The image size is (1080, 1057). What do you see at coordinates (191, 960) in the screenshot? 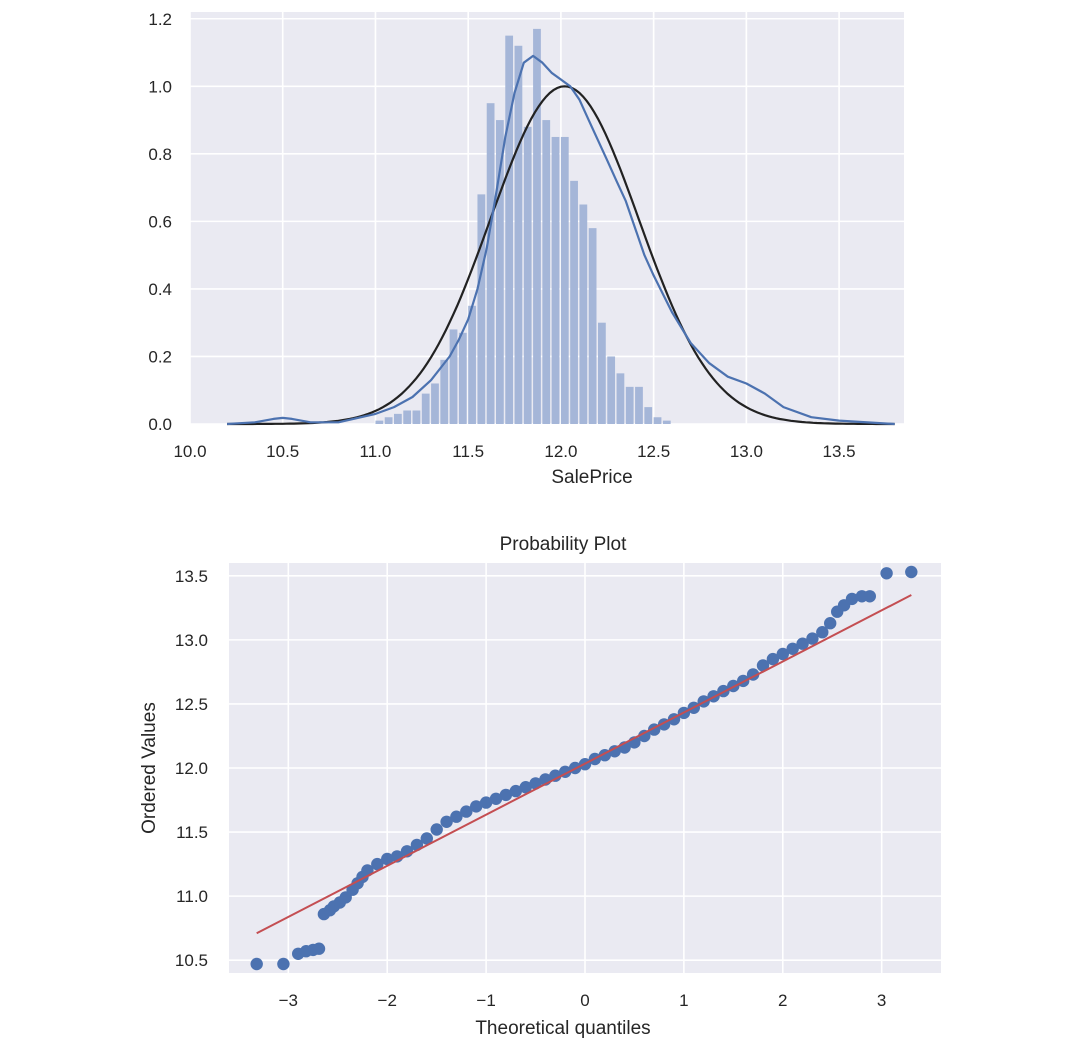
I see `y-tick-label: 10.5` at bounding box center [191, 960].